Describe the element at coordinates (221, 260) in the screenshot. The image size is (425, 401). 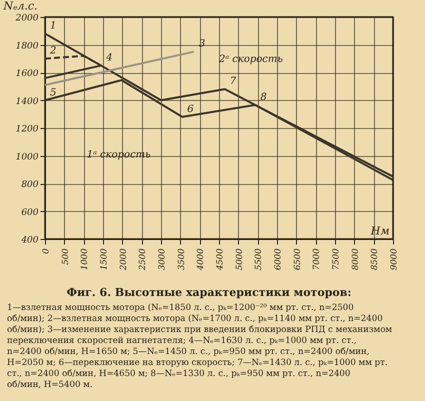
I see `x-tick-label: 4500` at that location.